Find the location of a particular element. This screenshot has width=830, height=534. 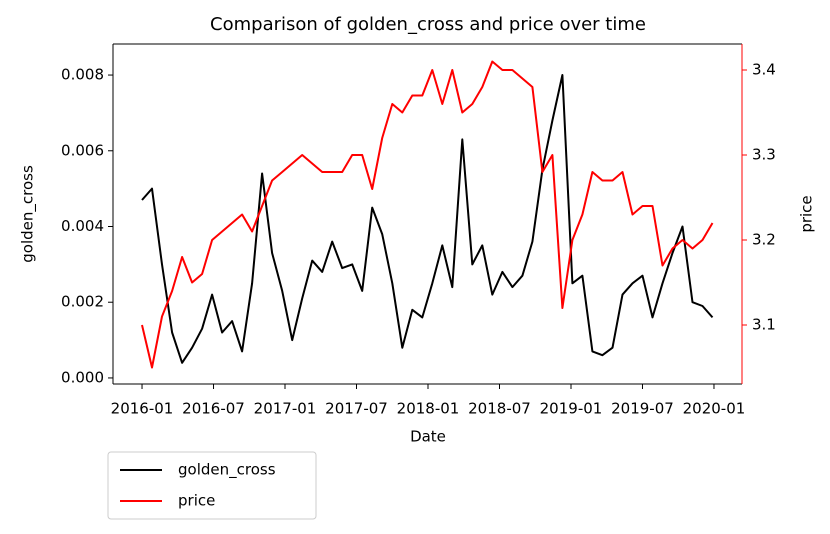

y-tick-label: 0.006 is located at coordinates (82, 150).